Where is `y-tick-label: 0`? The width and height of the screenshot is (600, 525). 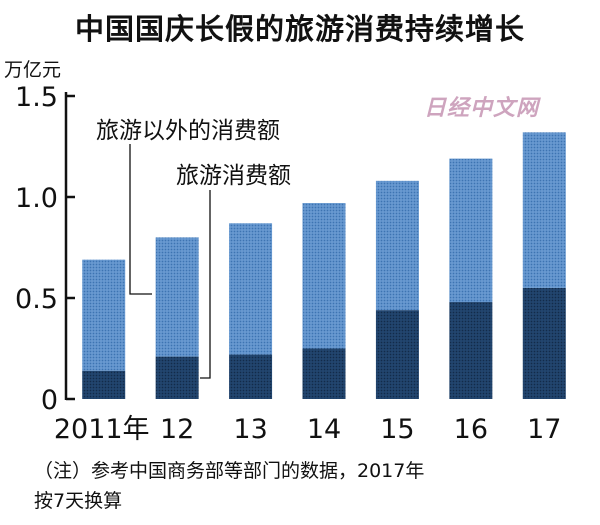
y-tick-label: 0 is located at coordinates (49, 400).